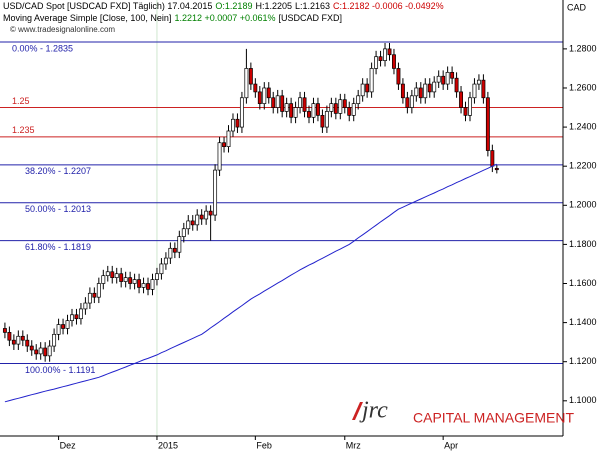 The width and height of the screenshot is (604, 453). What do you see at coordinates (87, 18) in the screenshot?
I see `header-segment: Moving Average Simple [Close, 100, Nein]` at bounding box center [87, 18].